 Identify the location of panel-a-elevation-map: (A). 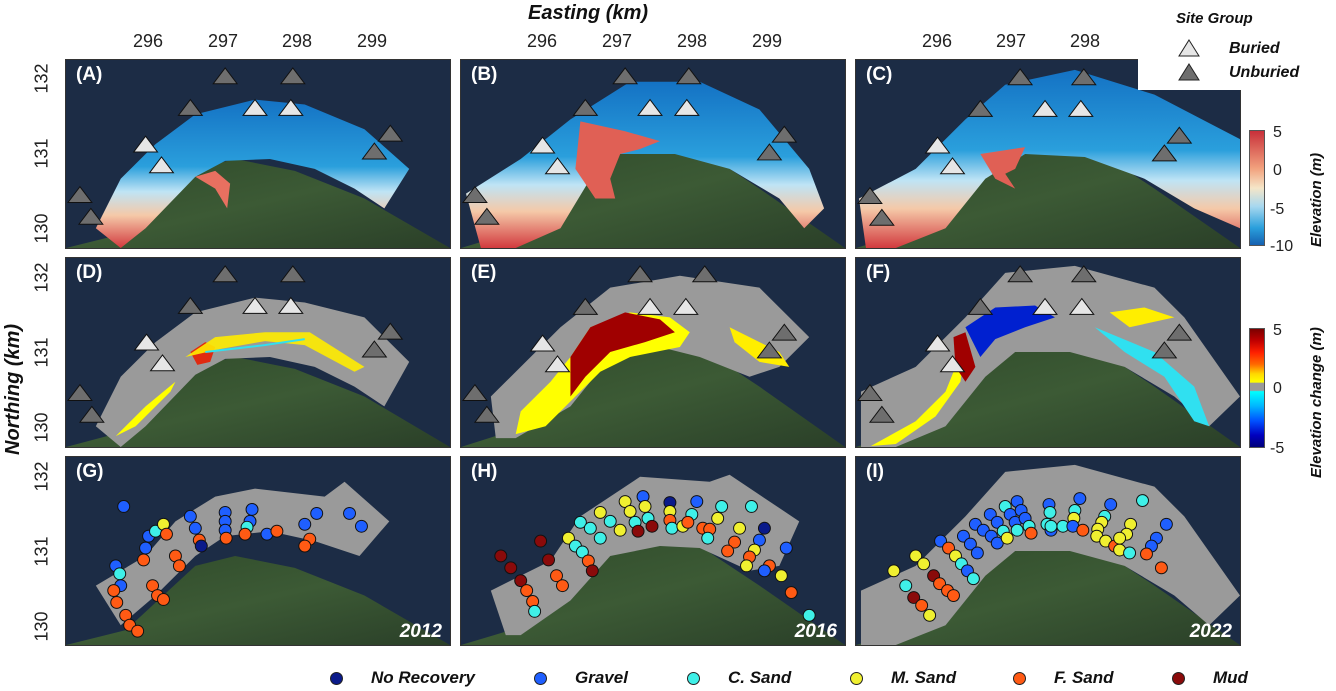
(258, 154).